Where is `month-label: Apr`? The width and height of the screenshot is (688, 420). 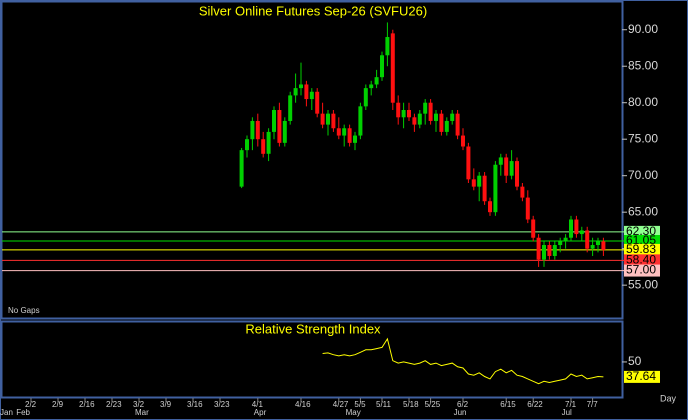
month-label: Apr is located at coordinates (260, 412).